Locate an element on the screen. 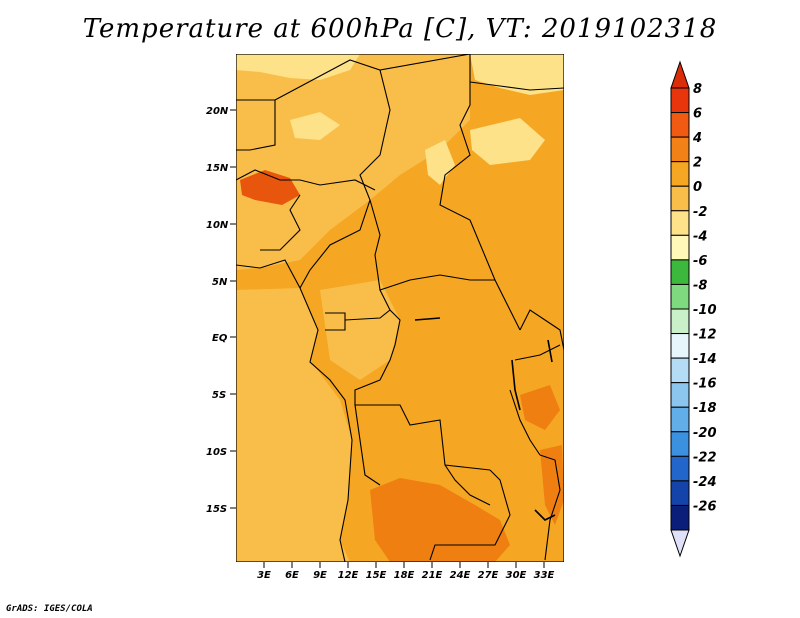 Image resolution: width=800 pixels, height=618 pixels. colorbar-cells is located at coordinates (680, 309).